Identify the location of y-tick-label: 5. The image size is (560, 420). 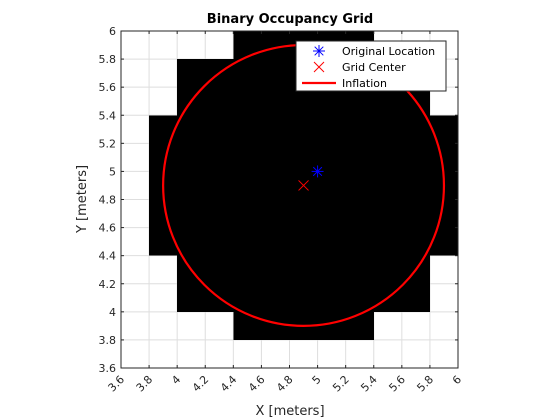
(112, 171).